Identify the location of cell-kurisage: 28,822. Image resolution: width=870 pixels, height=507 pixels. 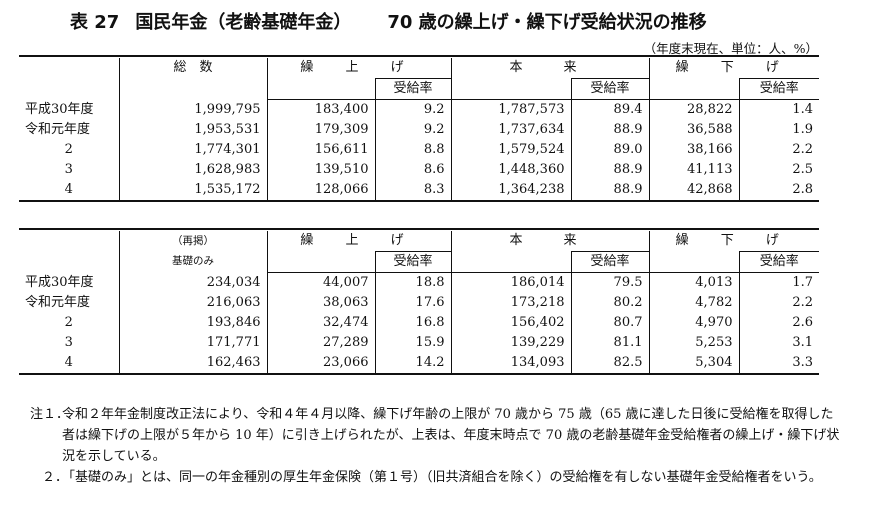
(694, 109).